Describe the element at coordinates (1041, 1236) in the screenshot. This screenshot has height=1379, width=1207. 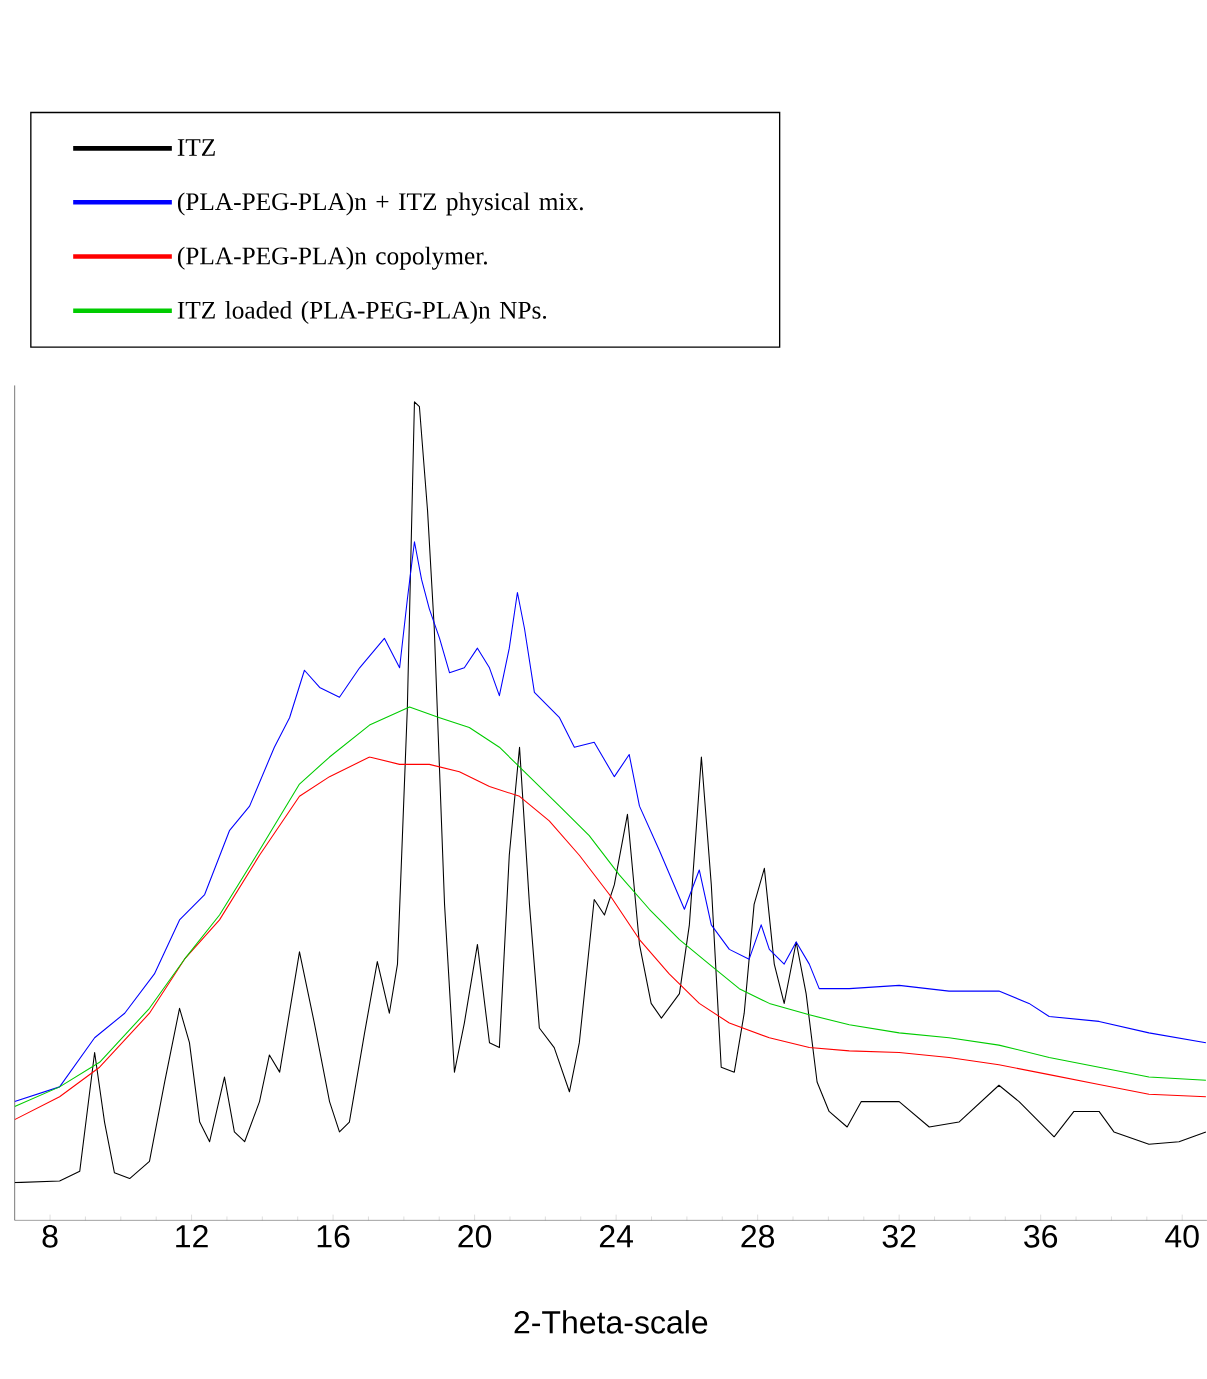
I see `x-tick-label: 36` at that location.